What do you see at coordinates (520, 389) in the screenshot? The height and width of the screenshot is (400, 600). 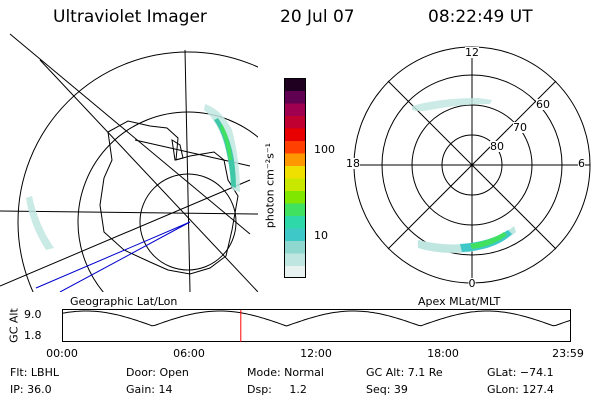 I see `info-glon: GLon: 127.4` at bounding box center [520, 389].